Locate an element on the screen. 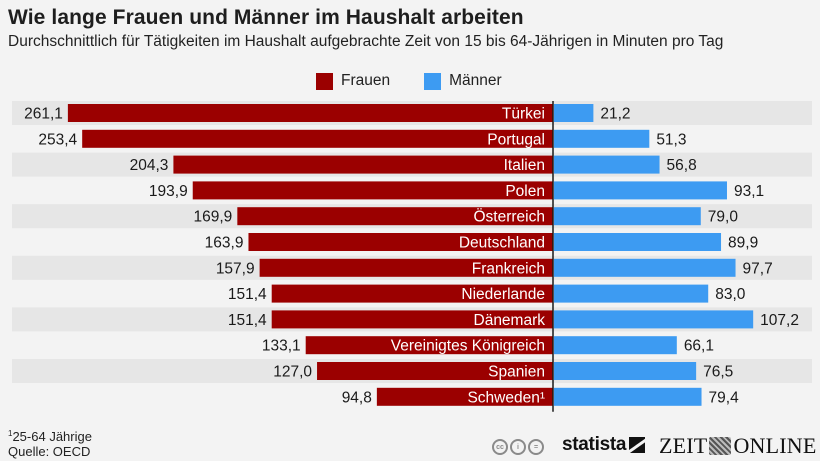 The image size is (820, 461). data-label-frauen: 253,4 is located at coordinates (57, 139).